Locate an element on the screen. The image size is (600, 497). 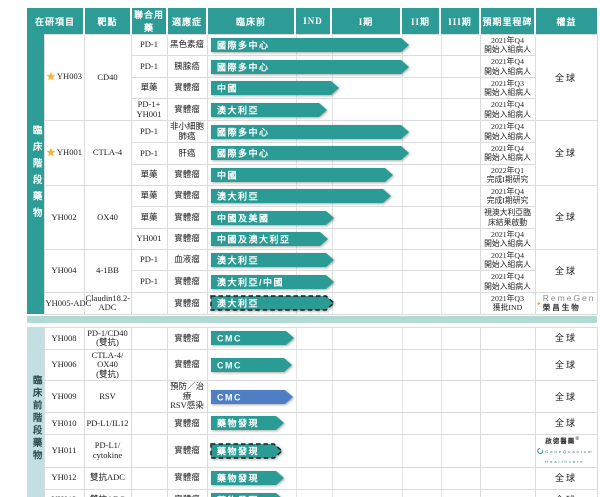
pipeline-row: YH002 OX40 單藥 實體瘤 澳大利亞 2021年Q4 完成I期研究 全球 is located at coordinates (312, 217).